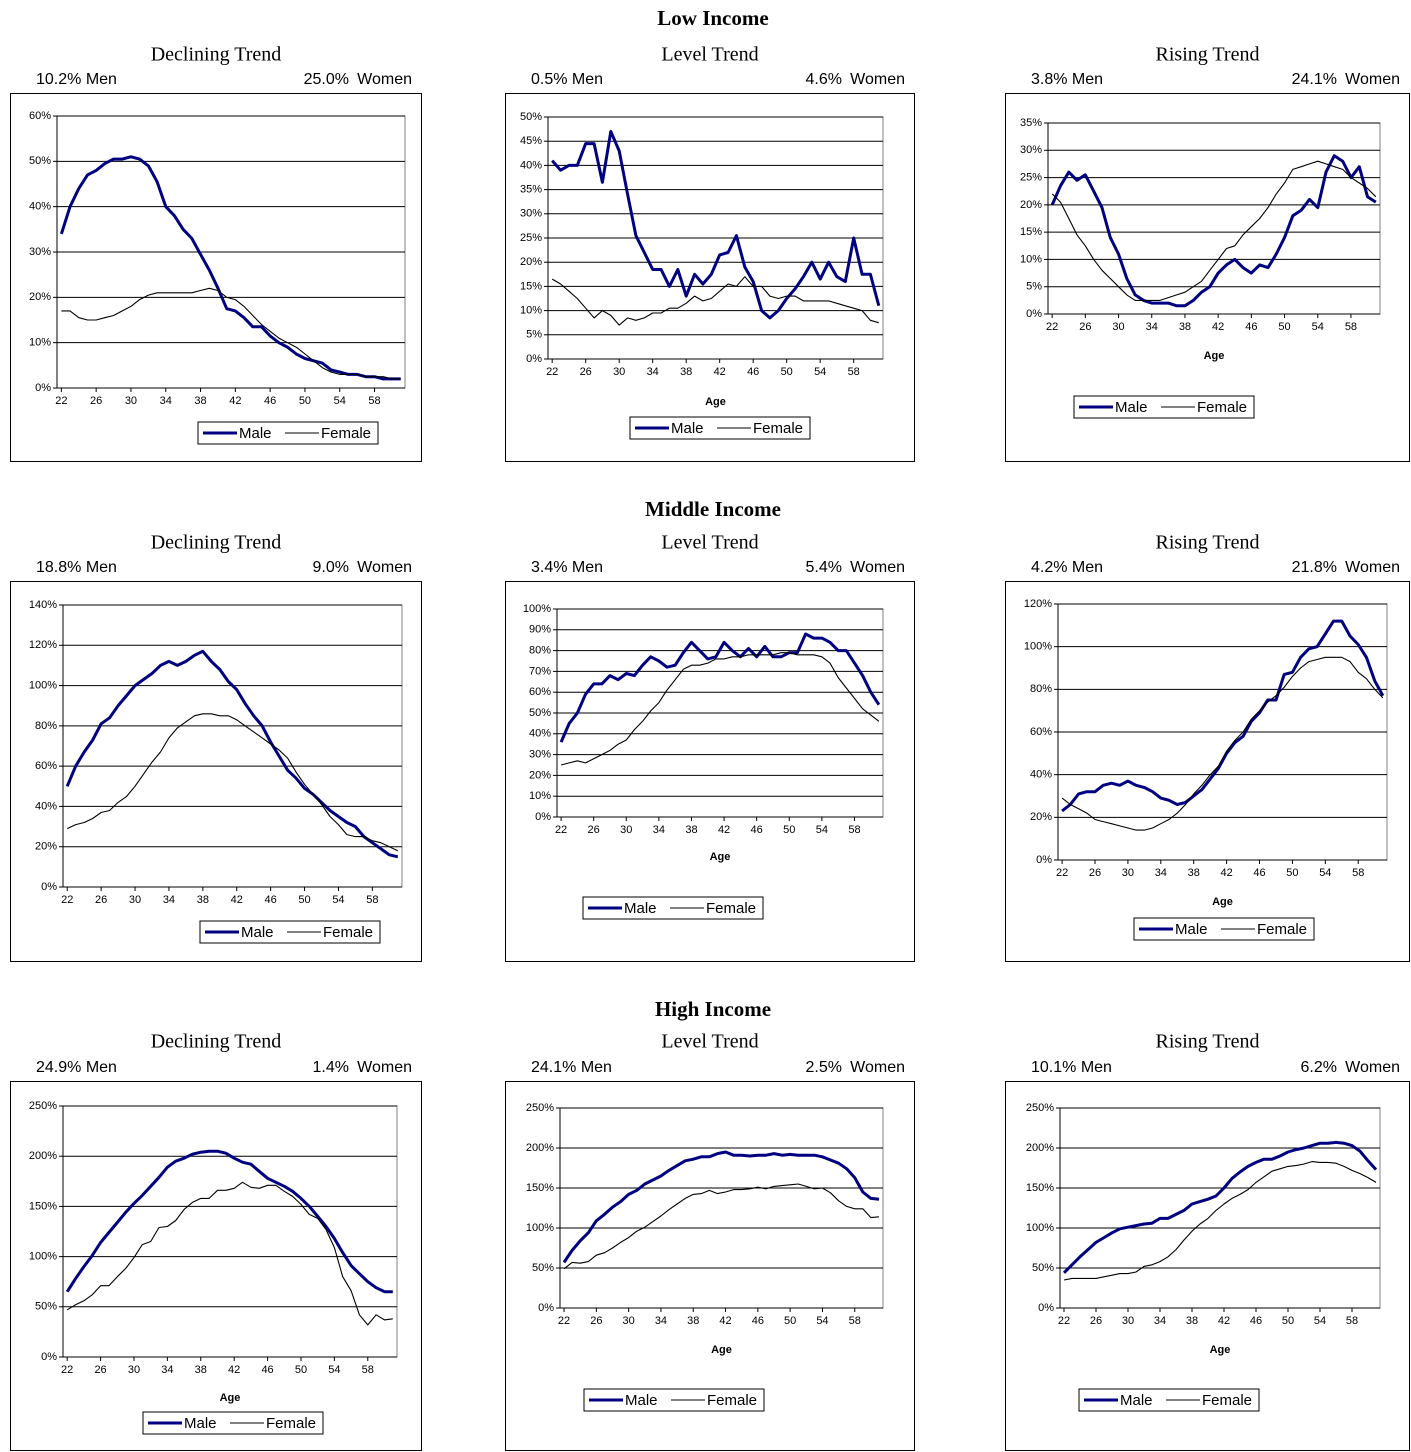 This screenshot has width=1411, height=1452. Describe the element at coordinates (531, 286) in the screenshot. I see `y-tick-label: 15%` at that location.